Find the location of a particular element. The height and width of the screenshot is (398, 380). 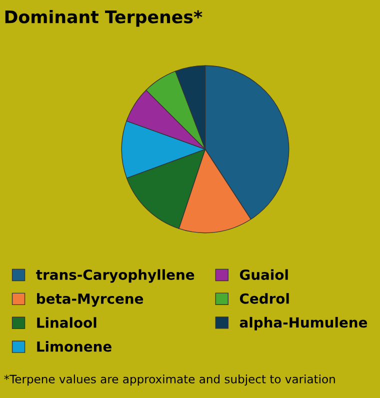

legend-label: beta-Myrcene is located at coordinates (90, 300).